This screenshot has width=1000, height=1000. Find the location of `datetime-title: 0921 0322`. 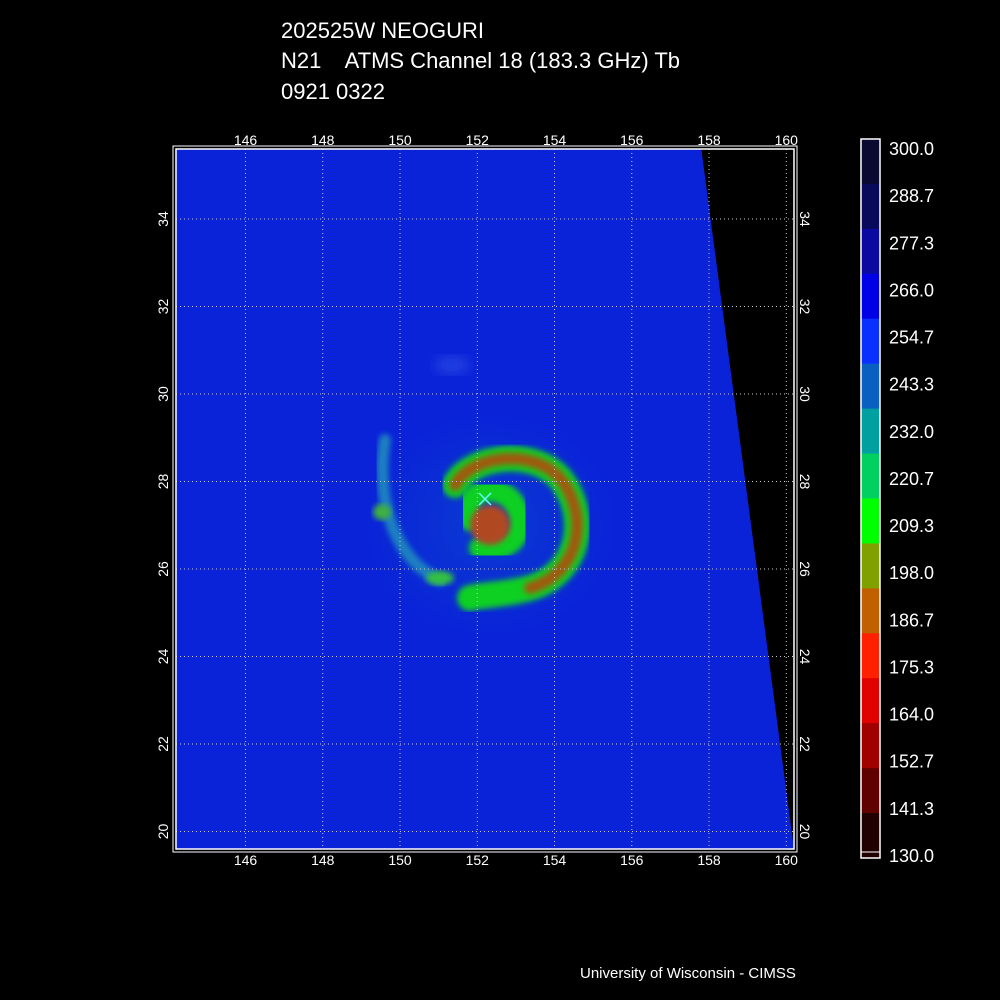

datetime-title: 0921 0322 is located at coordinates (333, 91).